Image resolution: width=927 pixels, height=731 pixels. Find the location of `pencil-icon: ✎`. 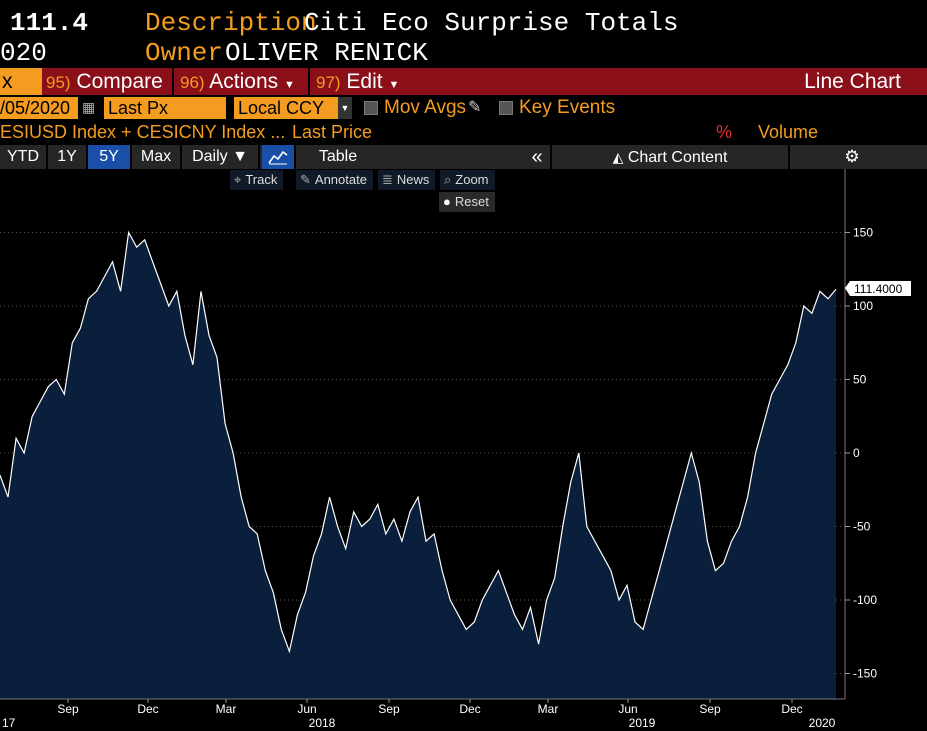

pencil-icon: ✎ is located at coordinates (475, 107).